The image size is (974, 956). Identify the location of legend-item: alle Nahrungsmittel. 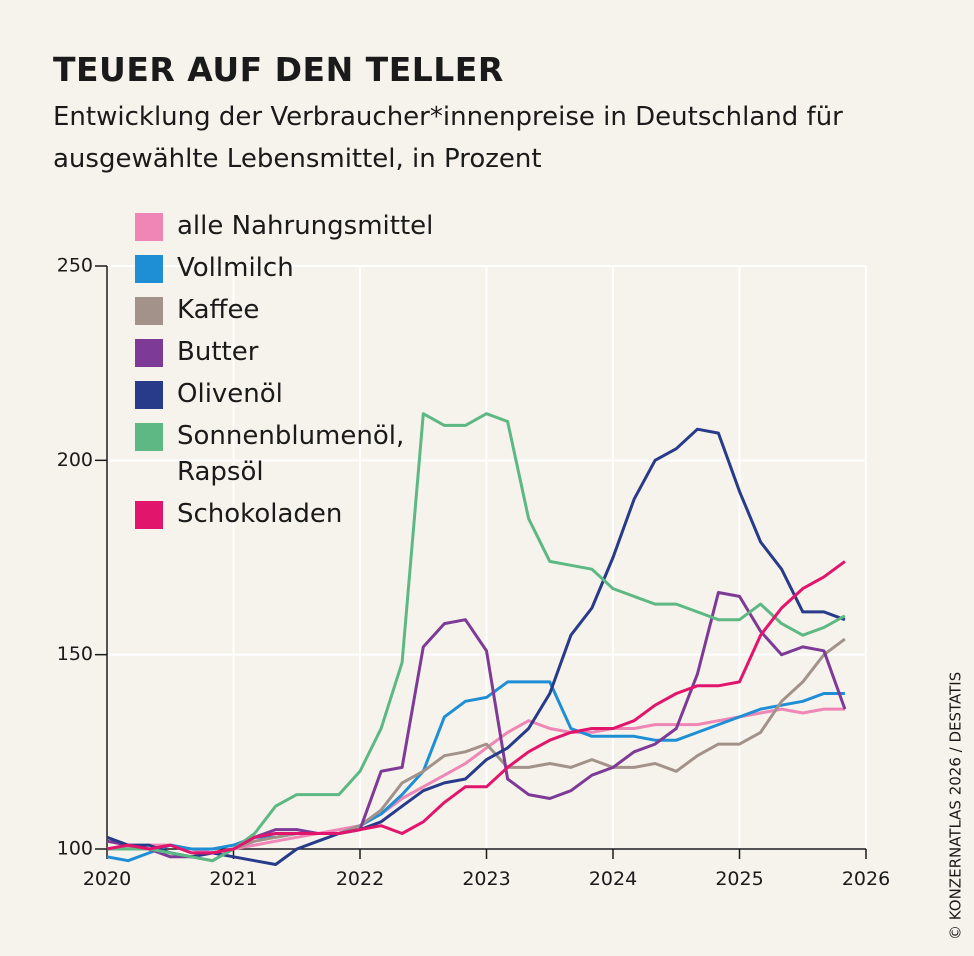
(291, 226).